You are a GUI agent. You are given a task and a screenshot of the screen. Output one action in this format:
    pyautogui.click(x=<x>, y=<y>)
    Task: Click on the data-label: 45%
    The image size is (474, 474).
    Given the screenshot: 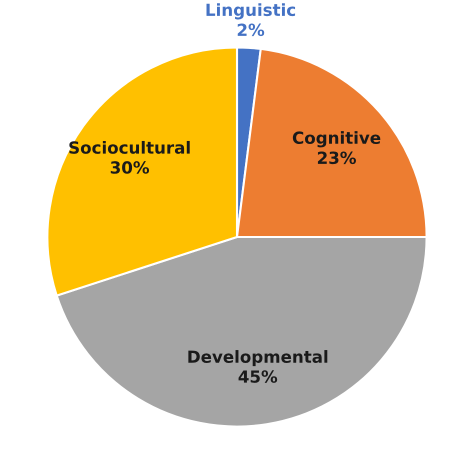 What is the action you would take?
    pyautogui.click(x=258, y=376)
    